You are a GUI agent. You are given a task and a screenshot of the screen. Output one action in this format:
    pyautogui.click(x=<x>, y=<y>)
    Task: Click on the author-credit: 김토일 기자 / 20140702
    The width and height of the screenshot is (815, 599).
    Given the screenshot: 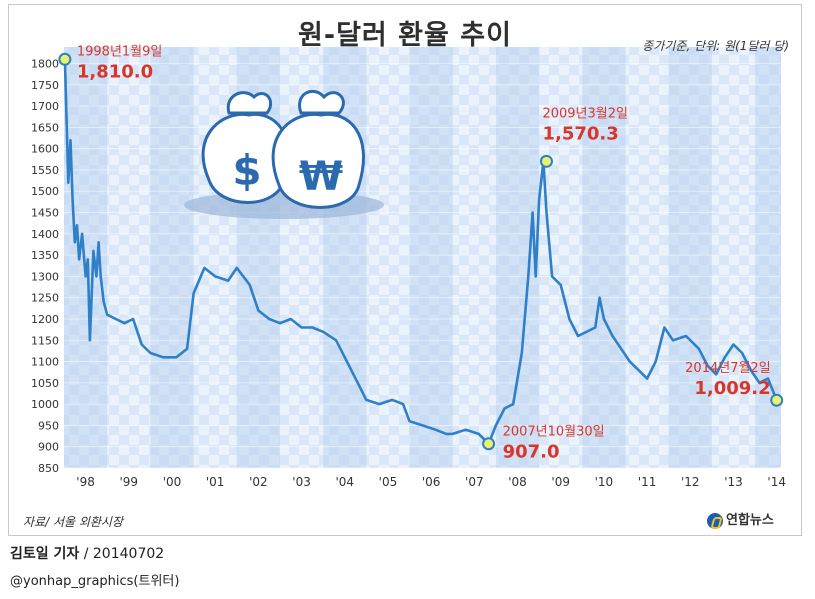 What is the action you would take?
    pyautogui.click(x=87, y=553)
    